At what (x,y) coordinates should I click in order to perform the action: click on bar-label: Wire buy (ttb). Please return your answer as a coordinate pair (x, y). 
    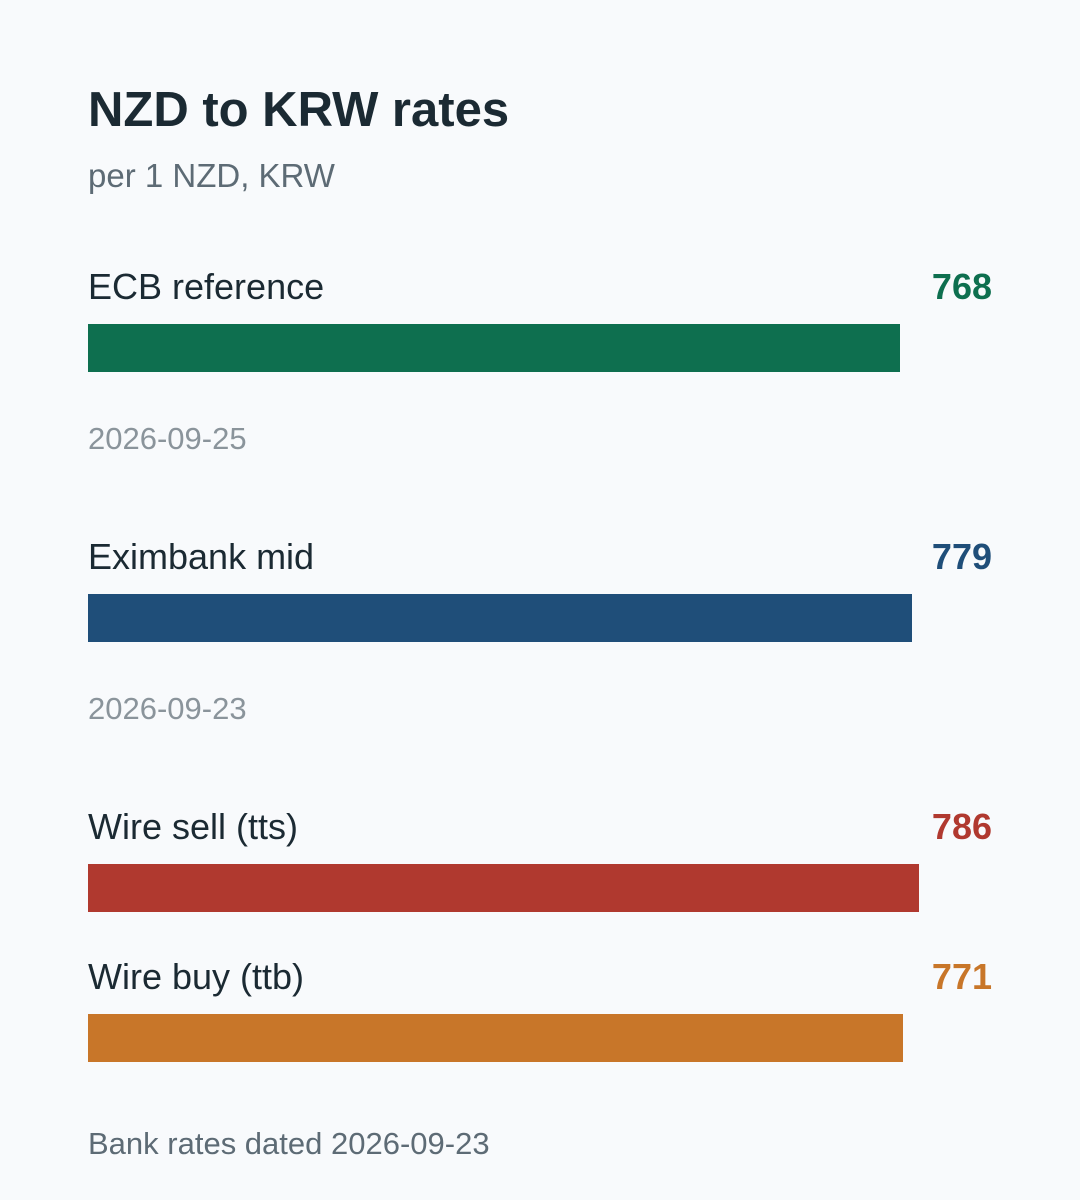
    Looking at the image, I should click on (196, 976).